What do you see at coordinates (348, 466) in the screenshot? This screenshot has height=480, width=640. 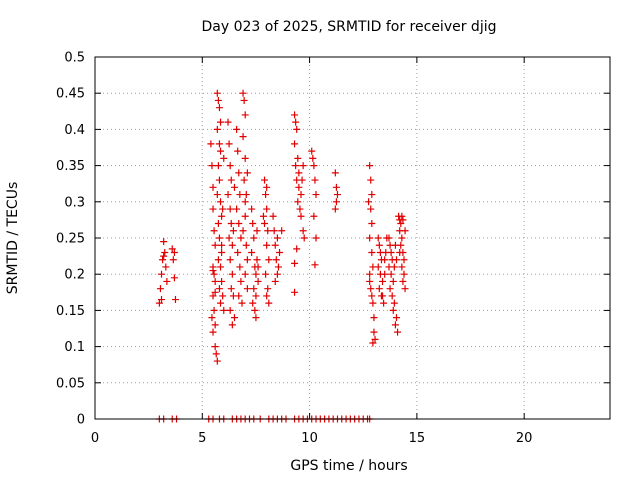 I see `x-axis-title: GPS time / hours` at bounding box center [348, 466].